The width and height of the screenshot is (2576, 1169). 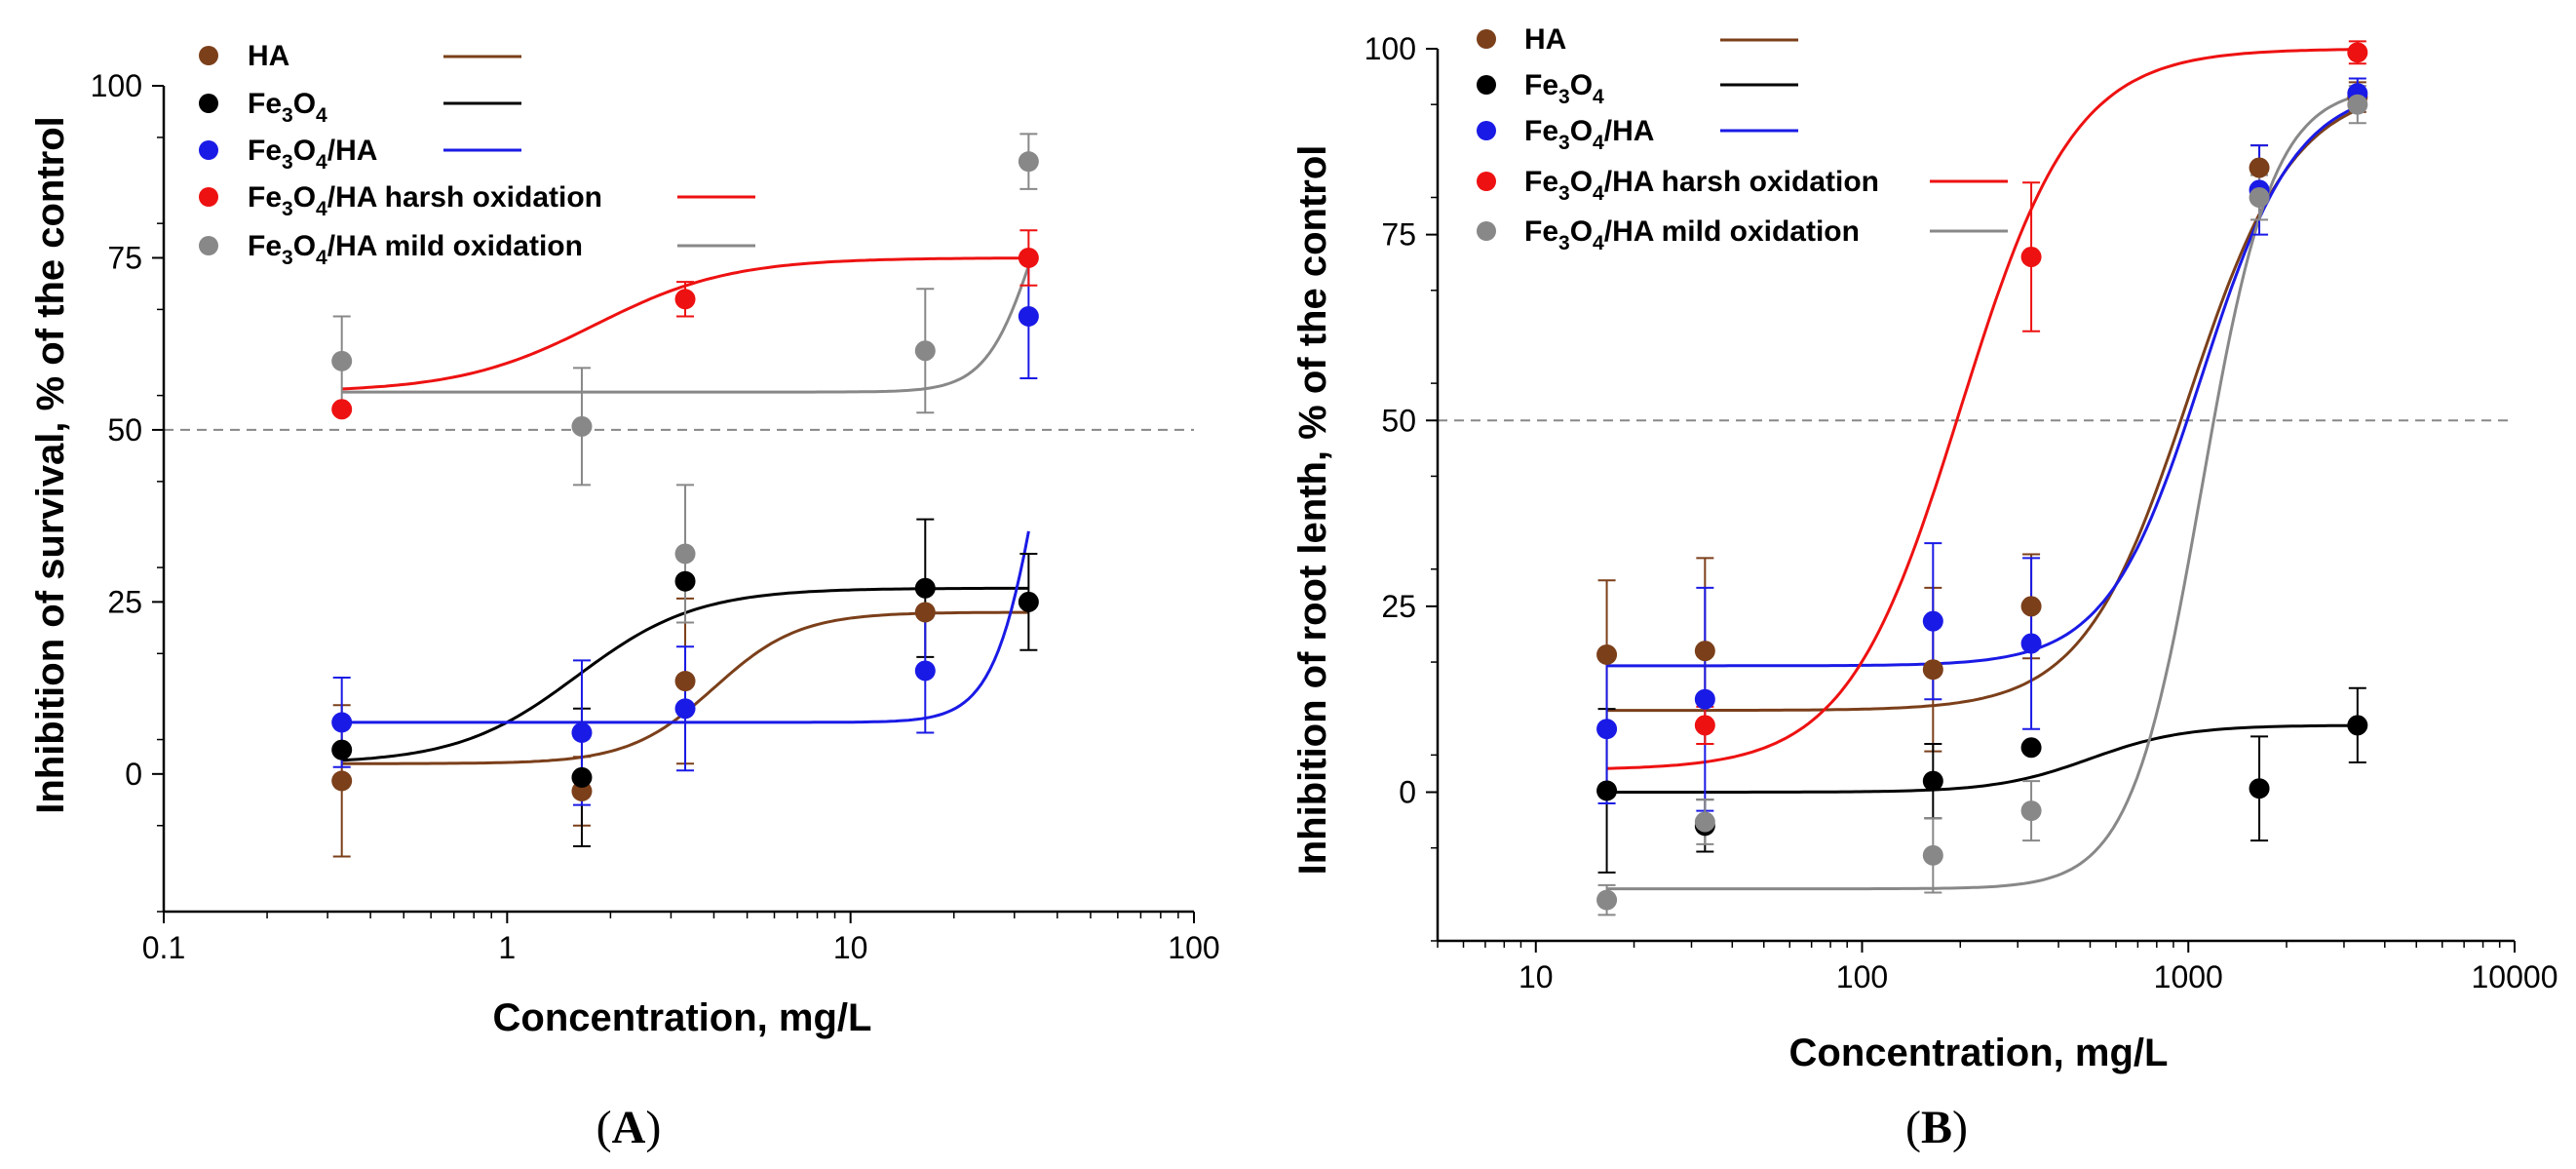 I want to click on fit-curve-fe3o4-ha, so click(x=1982, y=386).